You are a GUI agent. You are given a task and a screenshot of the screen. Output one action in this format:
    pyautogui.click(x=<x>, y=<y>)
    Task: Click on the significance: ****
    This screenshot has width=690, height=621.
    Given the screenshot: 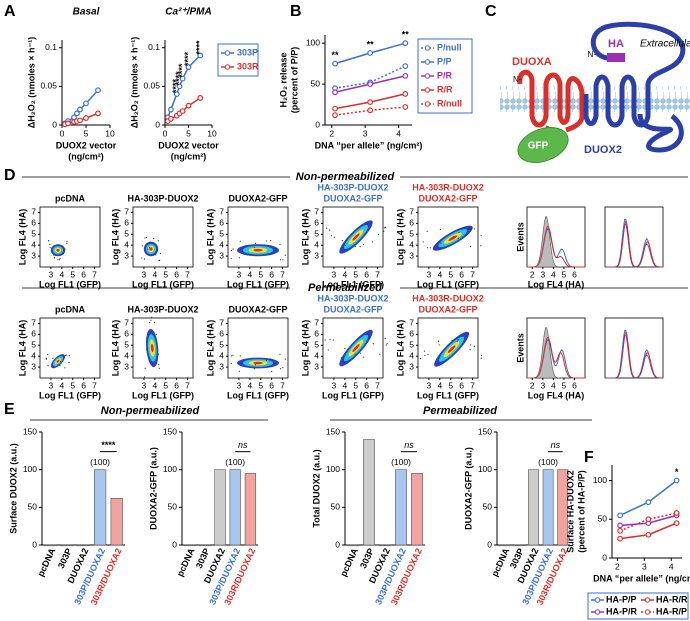 What is the action you would take?
    pyautogui.click(x=188, y=59)
    